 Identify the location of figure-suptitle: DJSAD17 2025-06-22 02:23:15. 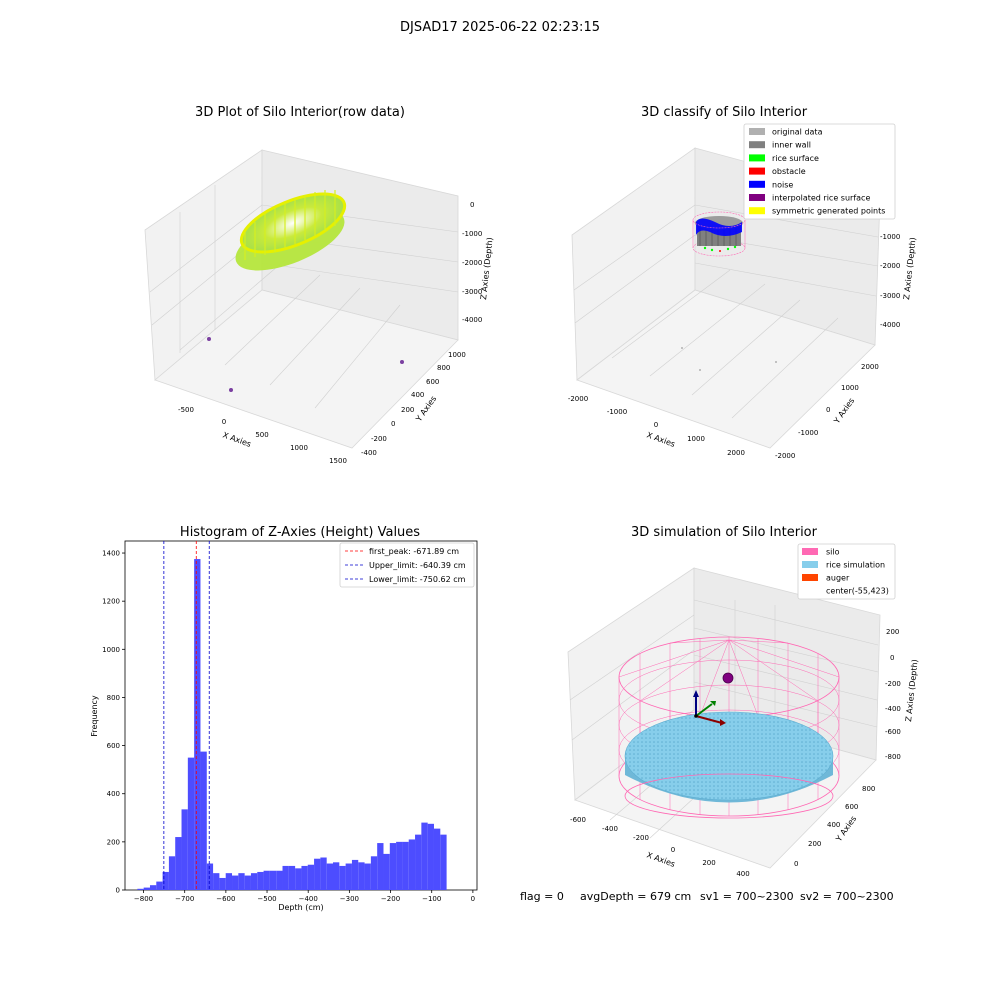
(500, 27).